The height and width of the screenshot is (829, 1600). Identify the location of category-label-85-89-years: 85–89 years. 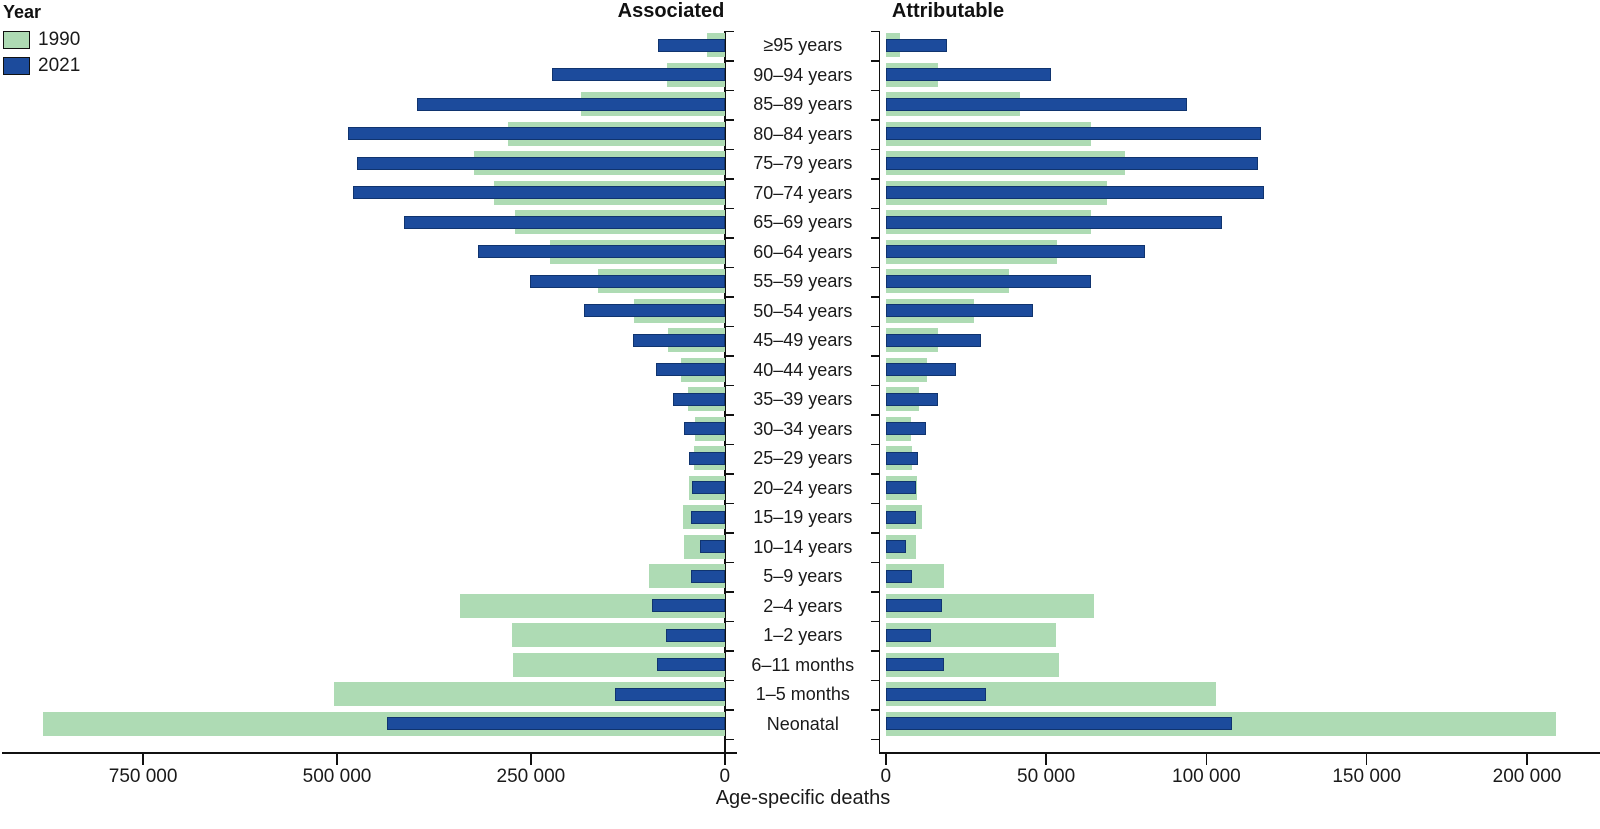
(803, 104).